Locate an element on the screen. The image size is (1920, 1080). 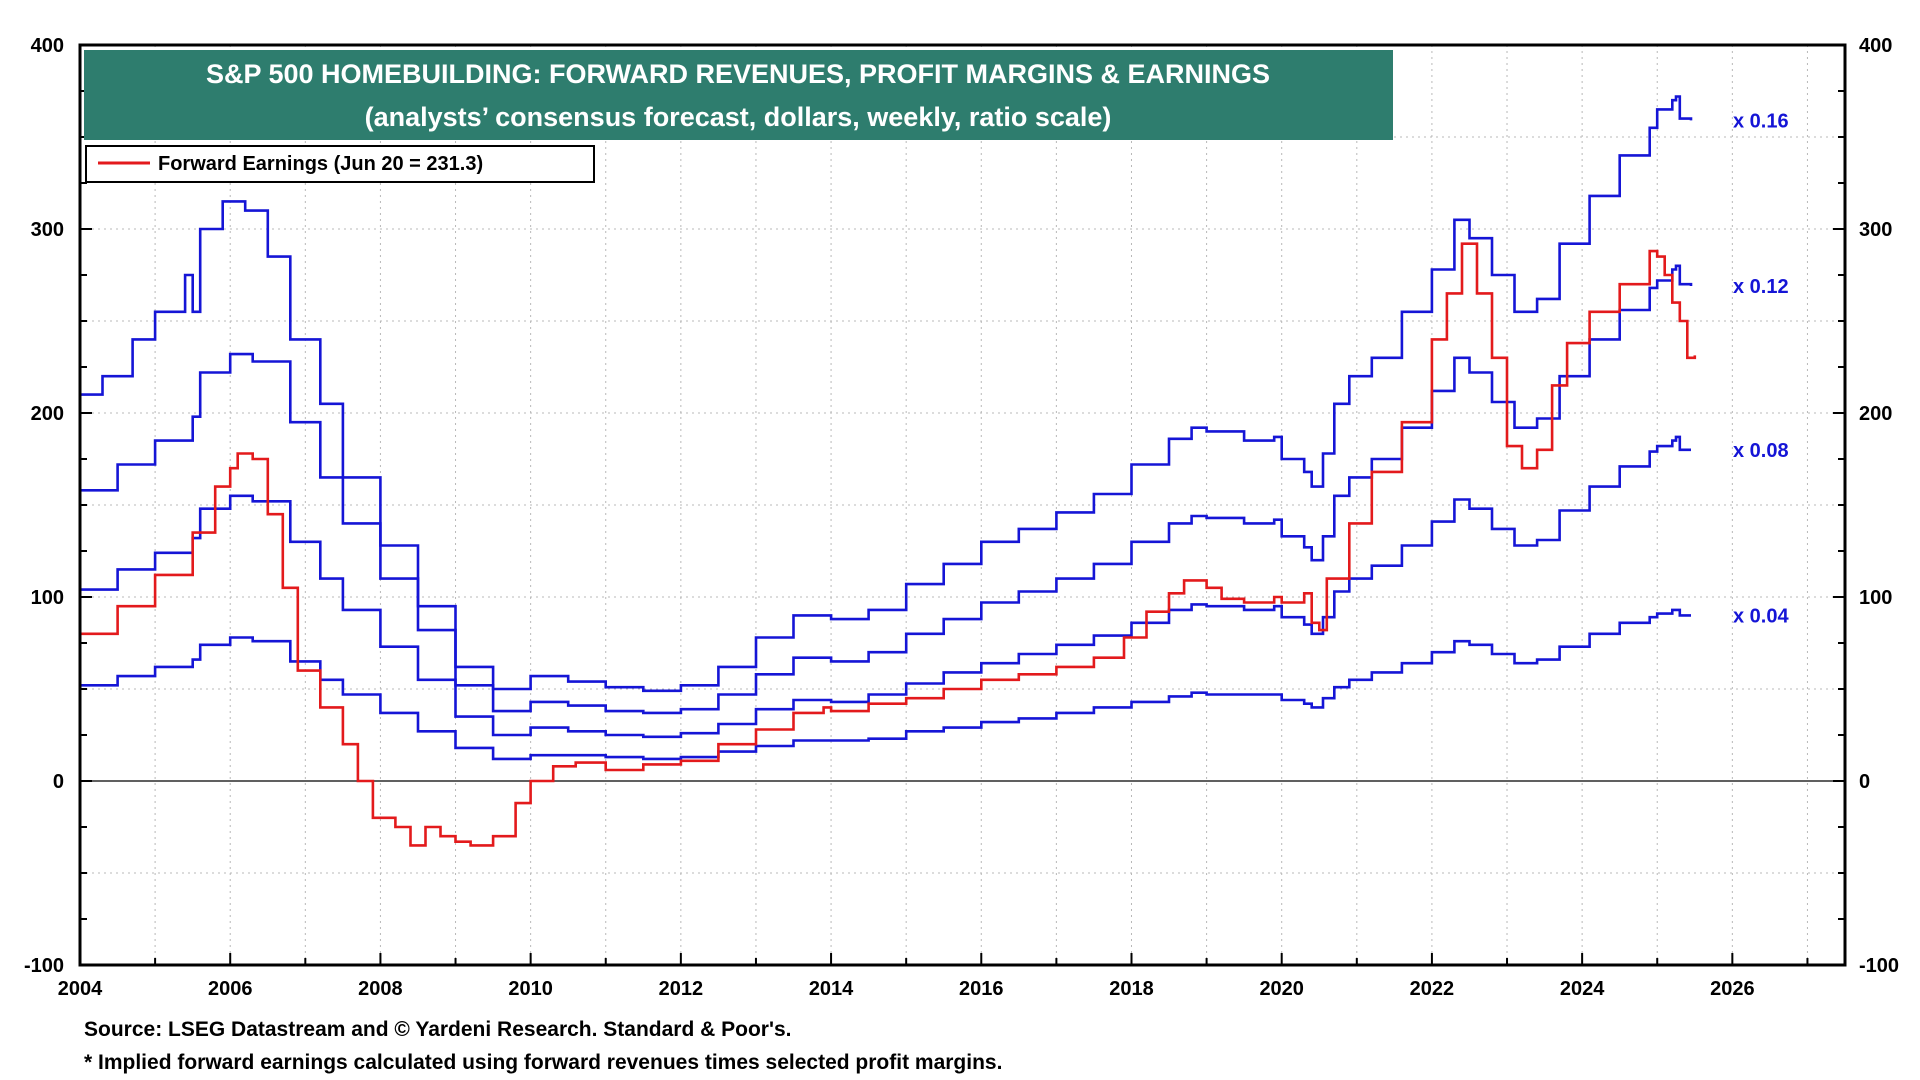
x-tick-label: 2012 is located at coordinates (681, 989).